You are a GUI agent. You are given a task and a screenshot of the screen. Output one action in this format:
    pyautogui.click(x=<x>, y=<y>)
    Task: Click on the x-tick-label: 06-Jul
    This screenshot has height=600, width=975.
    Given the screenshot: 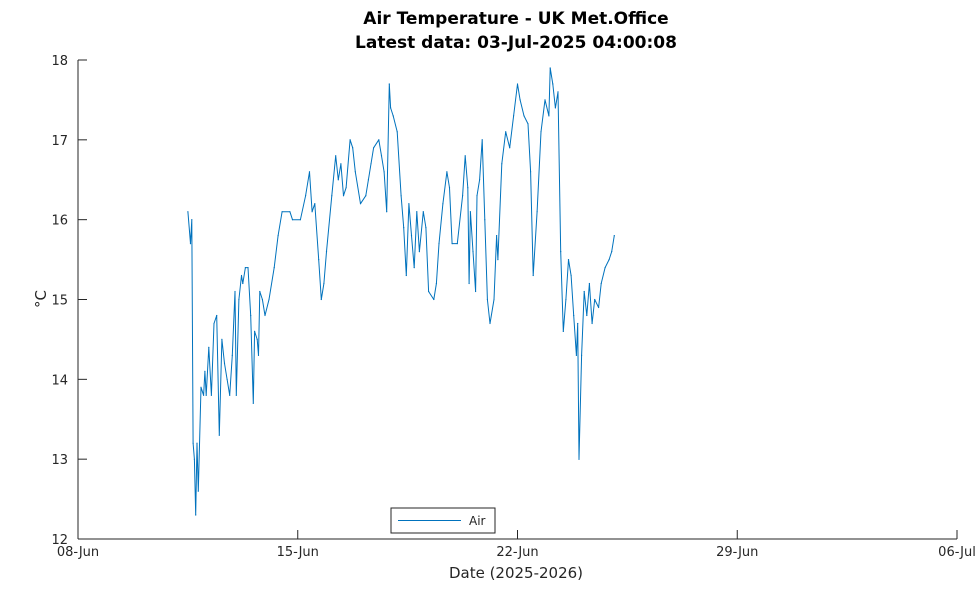 What is the action you would take?
    pyautogui.click(x=956, y=552)
    